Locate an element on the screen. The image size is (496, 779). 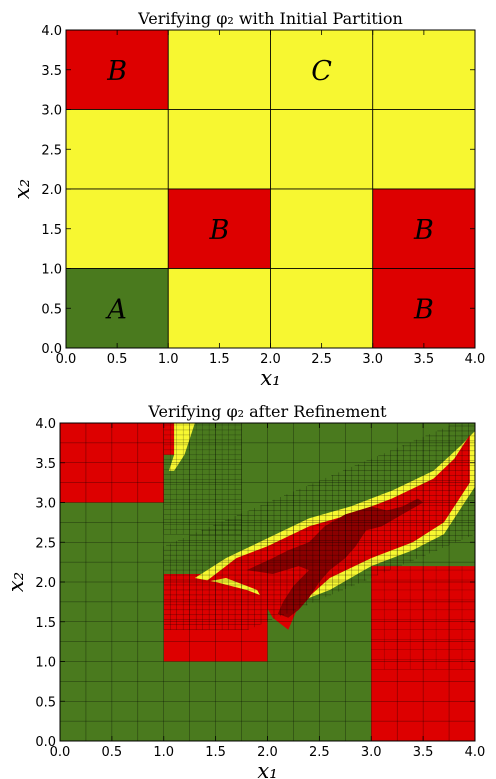
chart-title: Verifying φ₂ after Refinement is located at coordinates (267, 411).